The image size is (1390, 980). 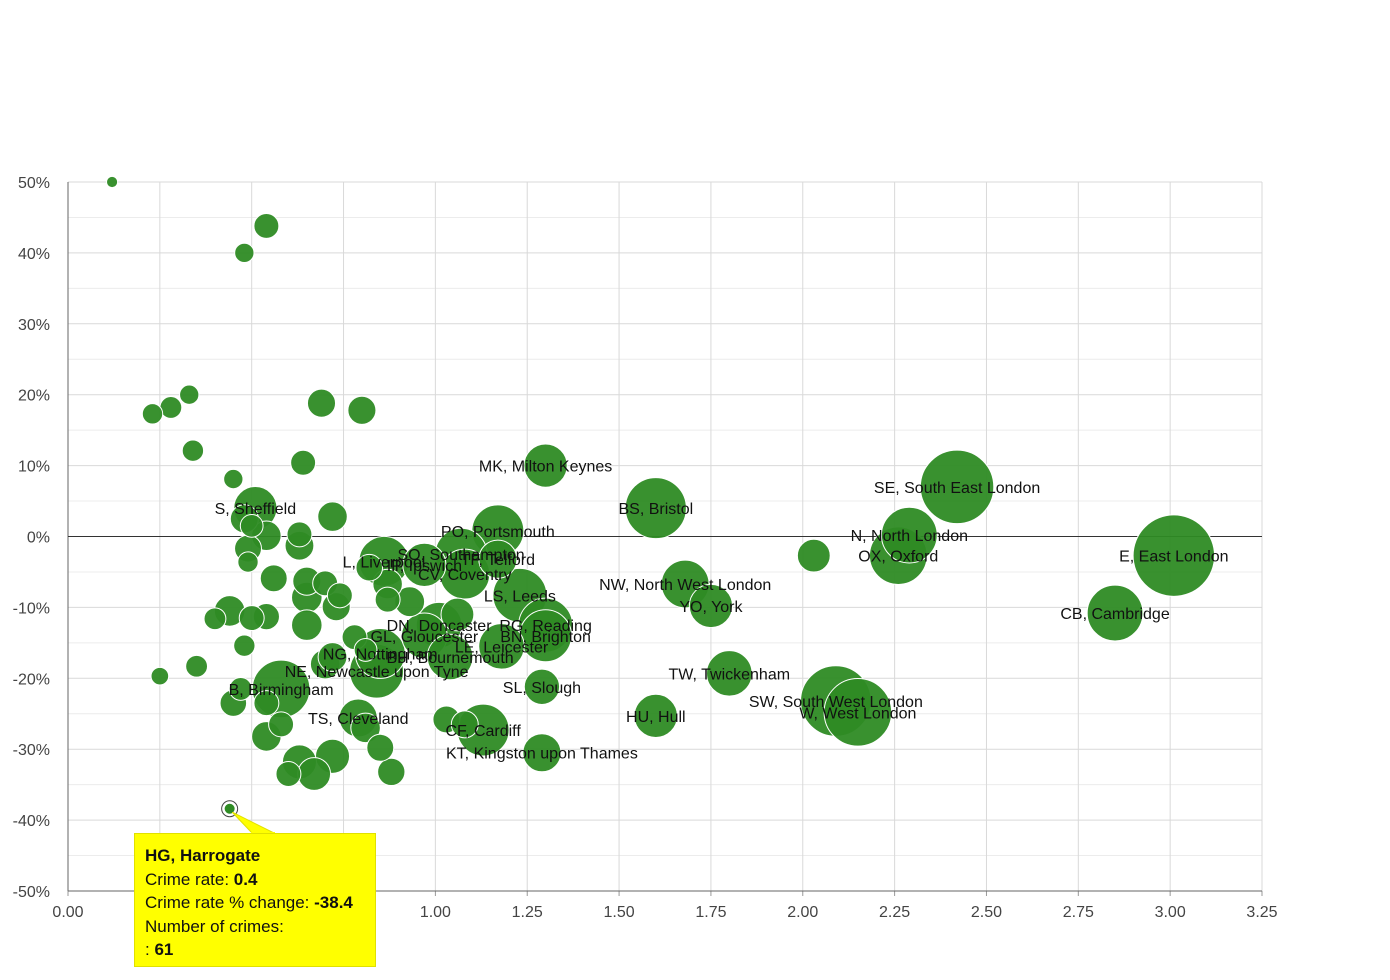 I want to click on data-label: SL, Slough, so click(x=542, y=688).